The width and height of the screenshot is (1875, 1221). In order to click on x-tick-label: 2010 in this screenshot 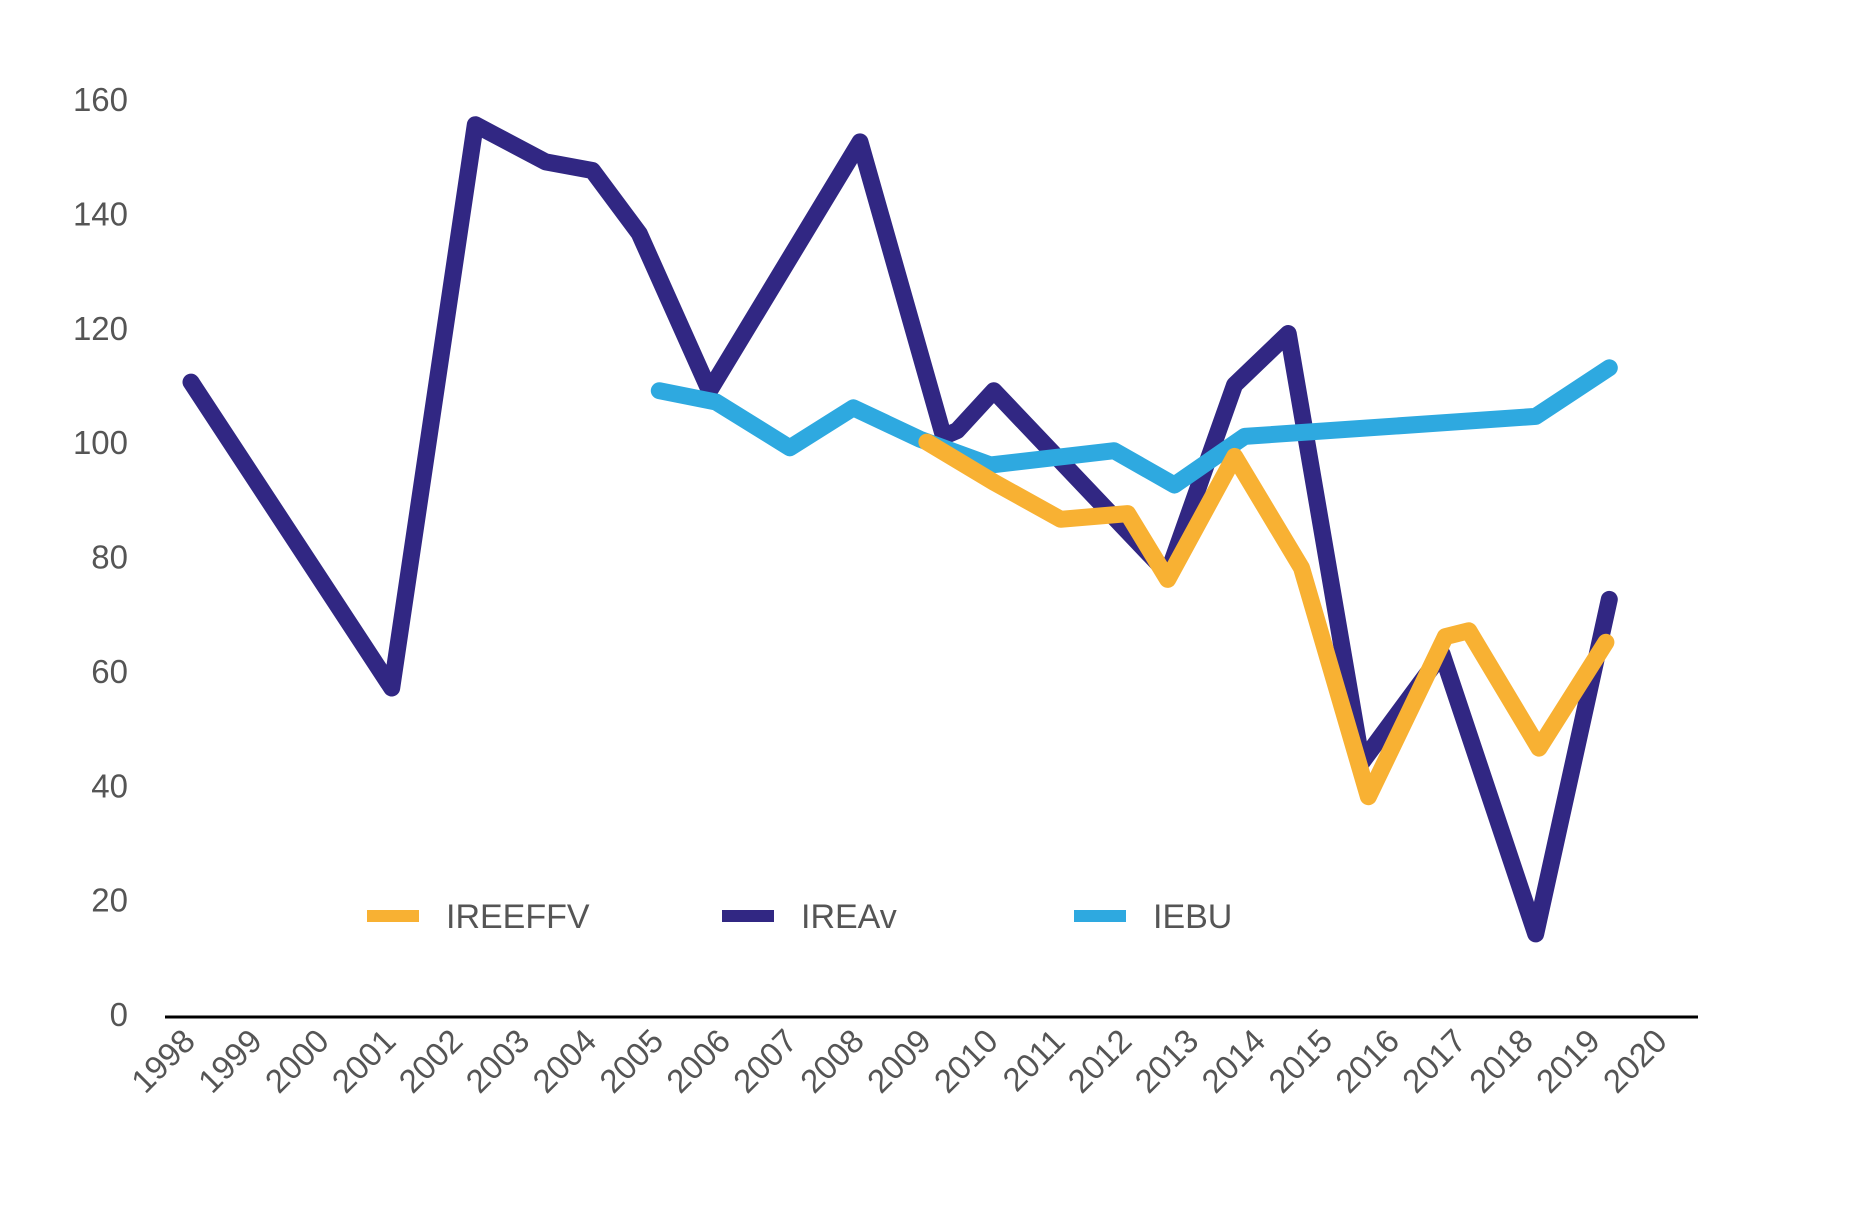, I will do `click(966, 1061)`.